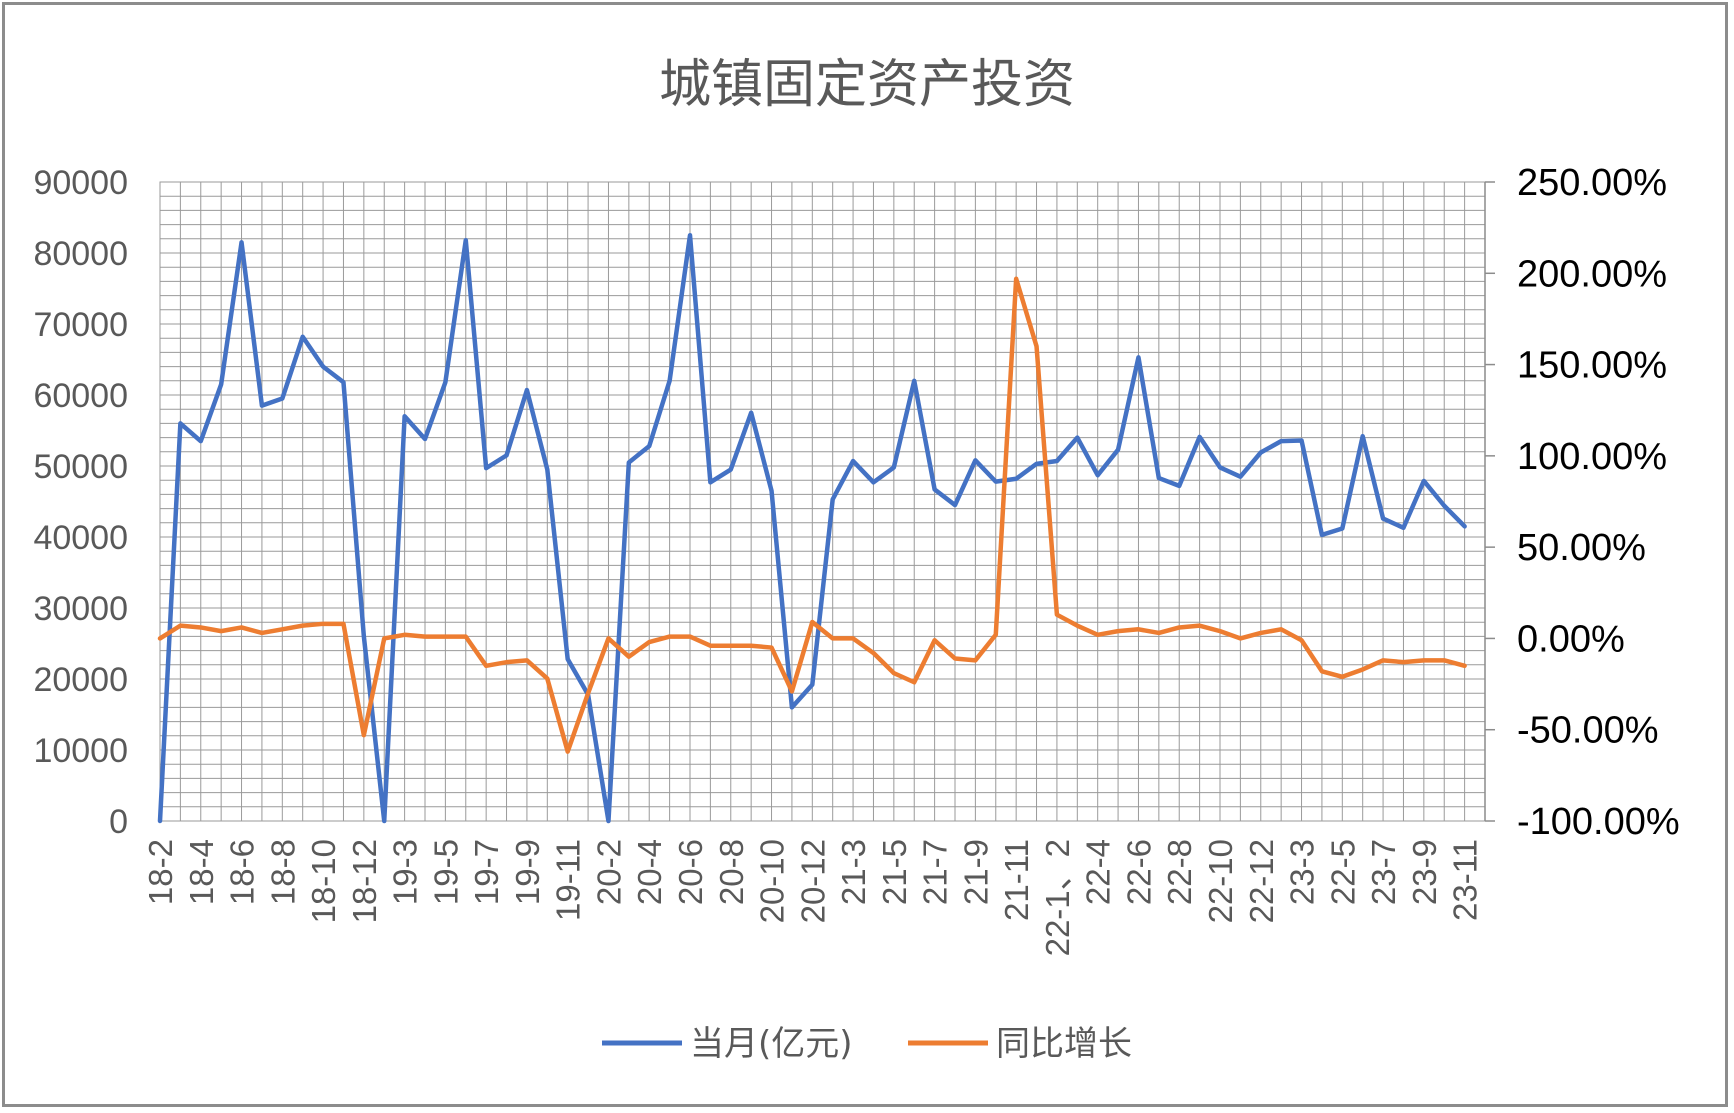 Image resolution: width=1734 pixels, height=1113 pixels. Describe the element at coordinates (1465, 880) in the screenshot. I see `x-tick-label: 23-11` at that location.